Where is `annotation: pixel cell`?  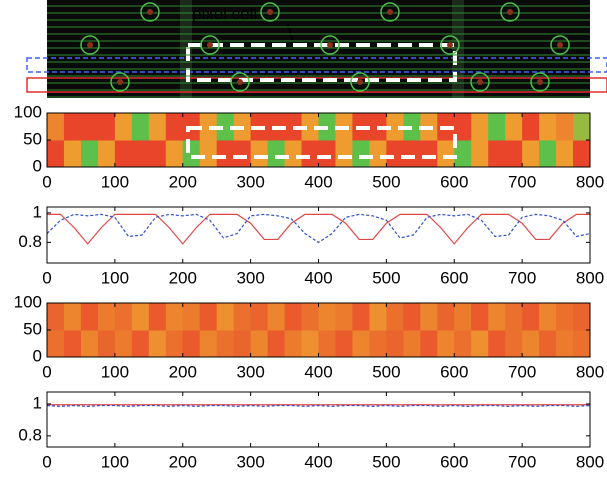 annotation: pixel cell is located at coordinates (224, 13).